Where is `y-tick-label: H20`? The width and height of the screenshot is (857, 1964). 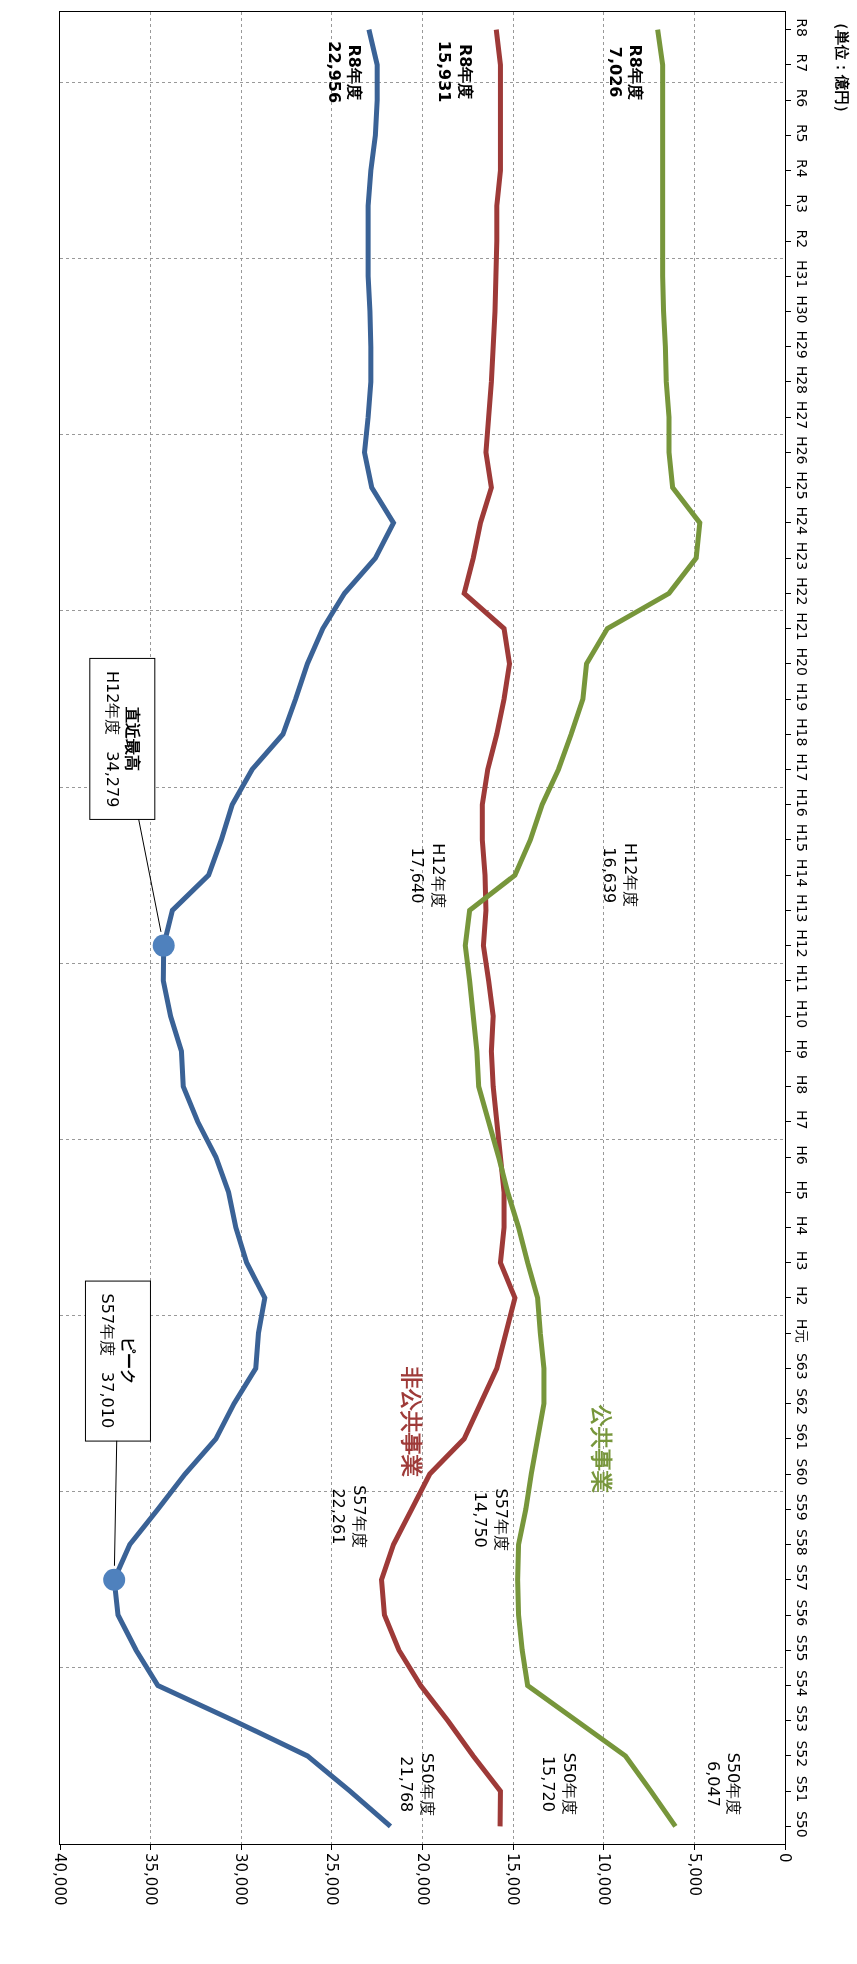
y-tick-label: H20 is located at coordinates (801, 661).